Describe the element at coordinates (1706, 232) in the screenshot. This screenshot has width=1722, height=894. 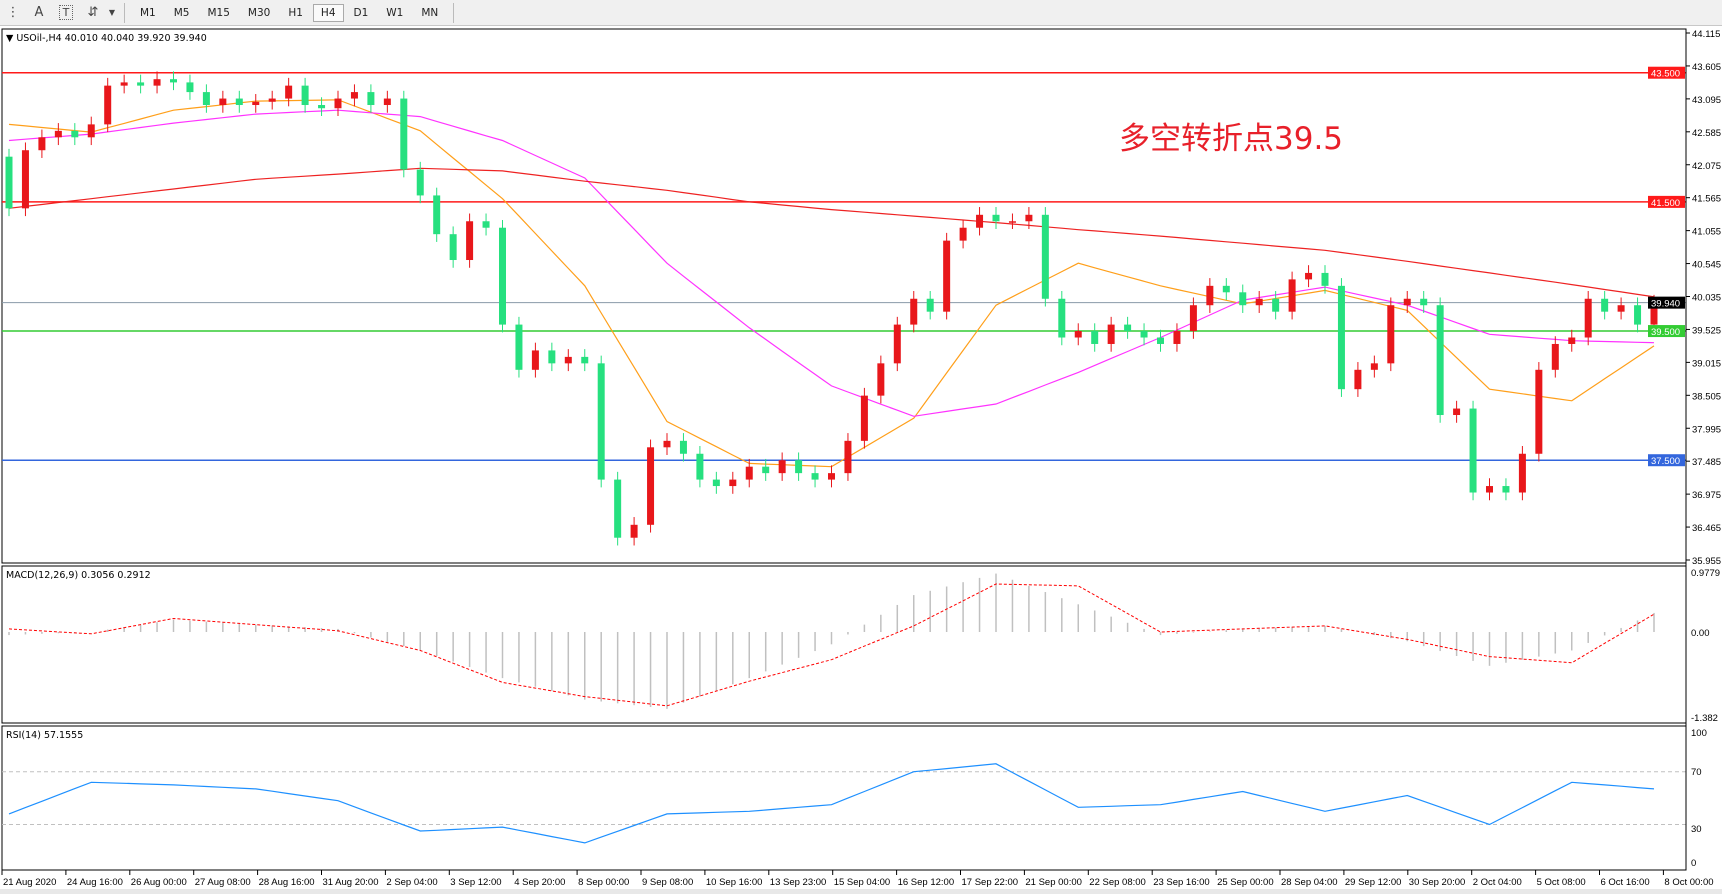
I see `price-tick-label: 41.055` at that location.